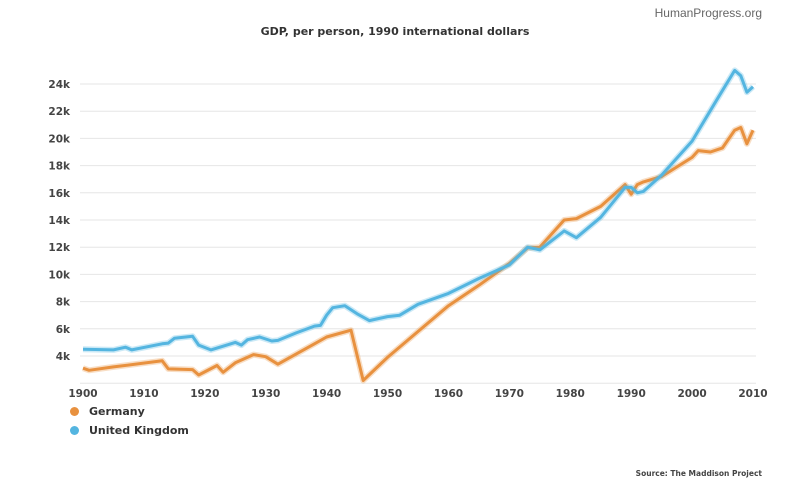 The image size is (790, 489). I want to click on x-tick-label: 1910, so click(143, 394).